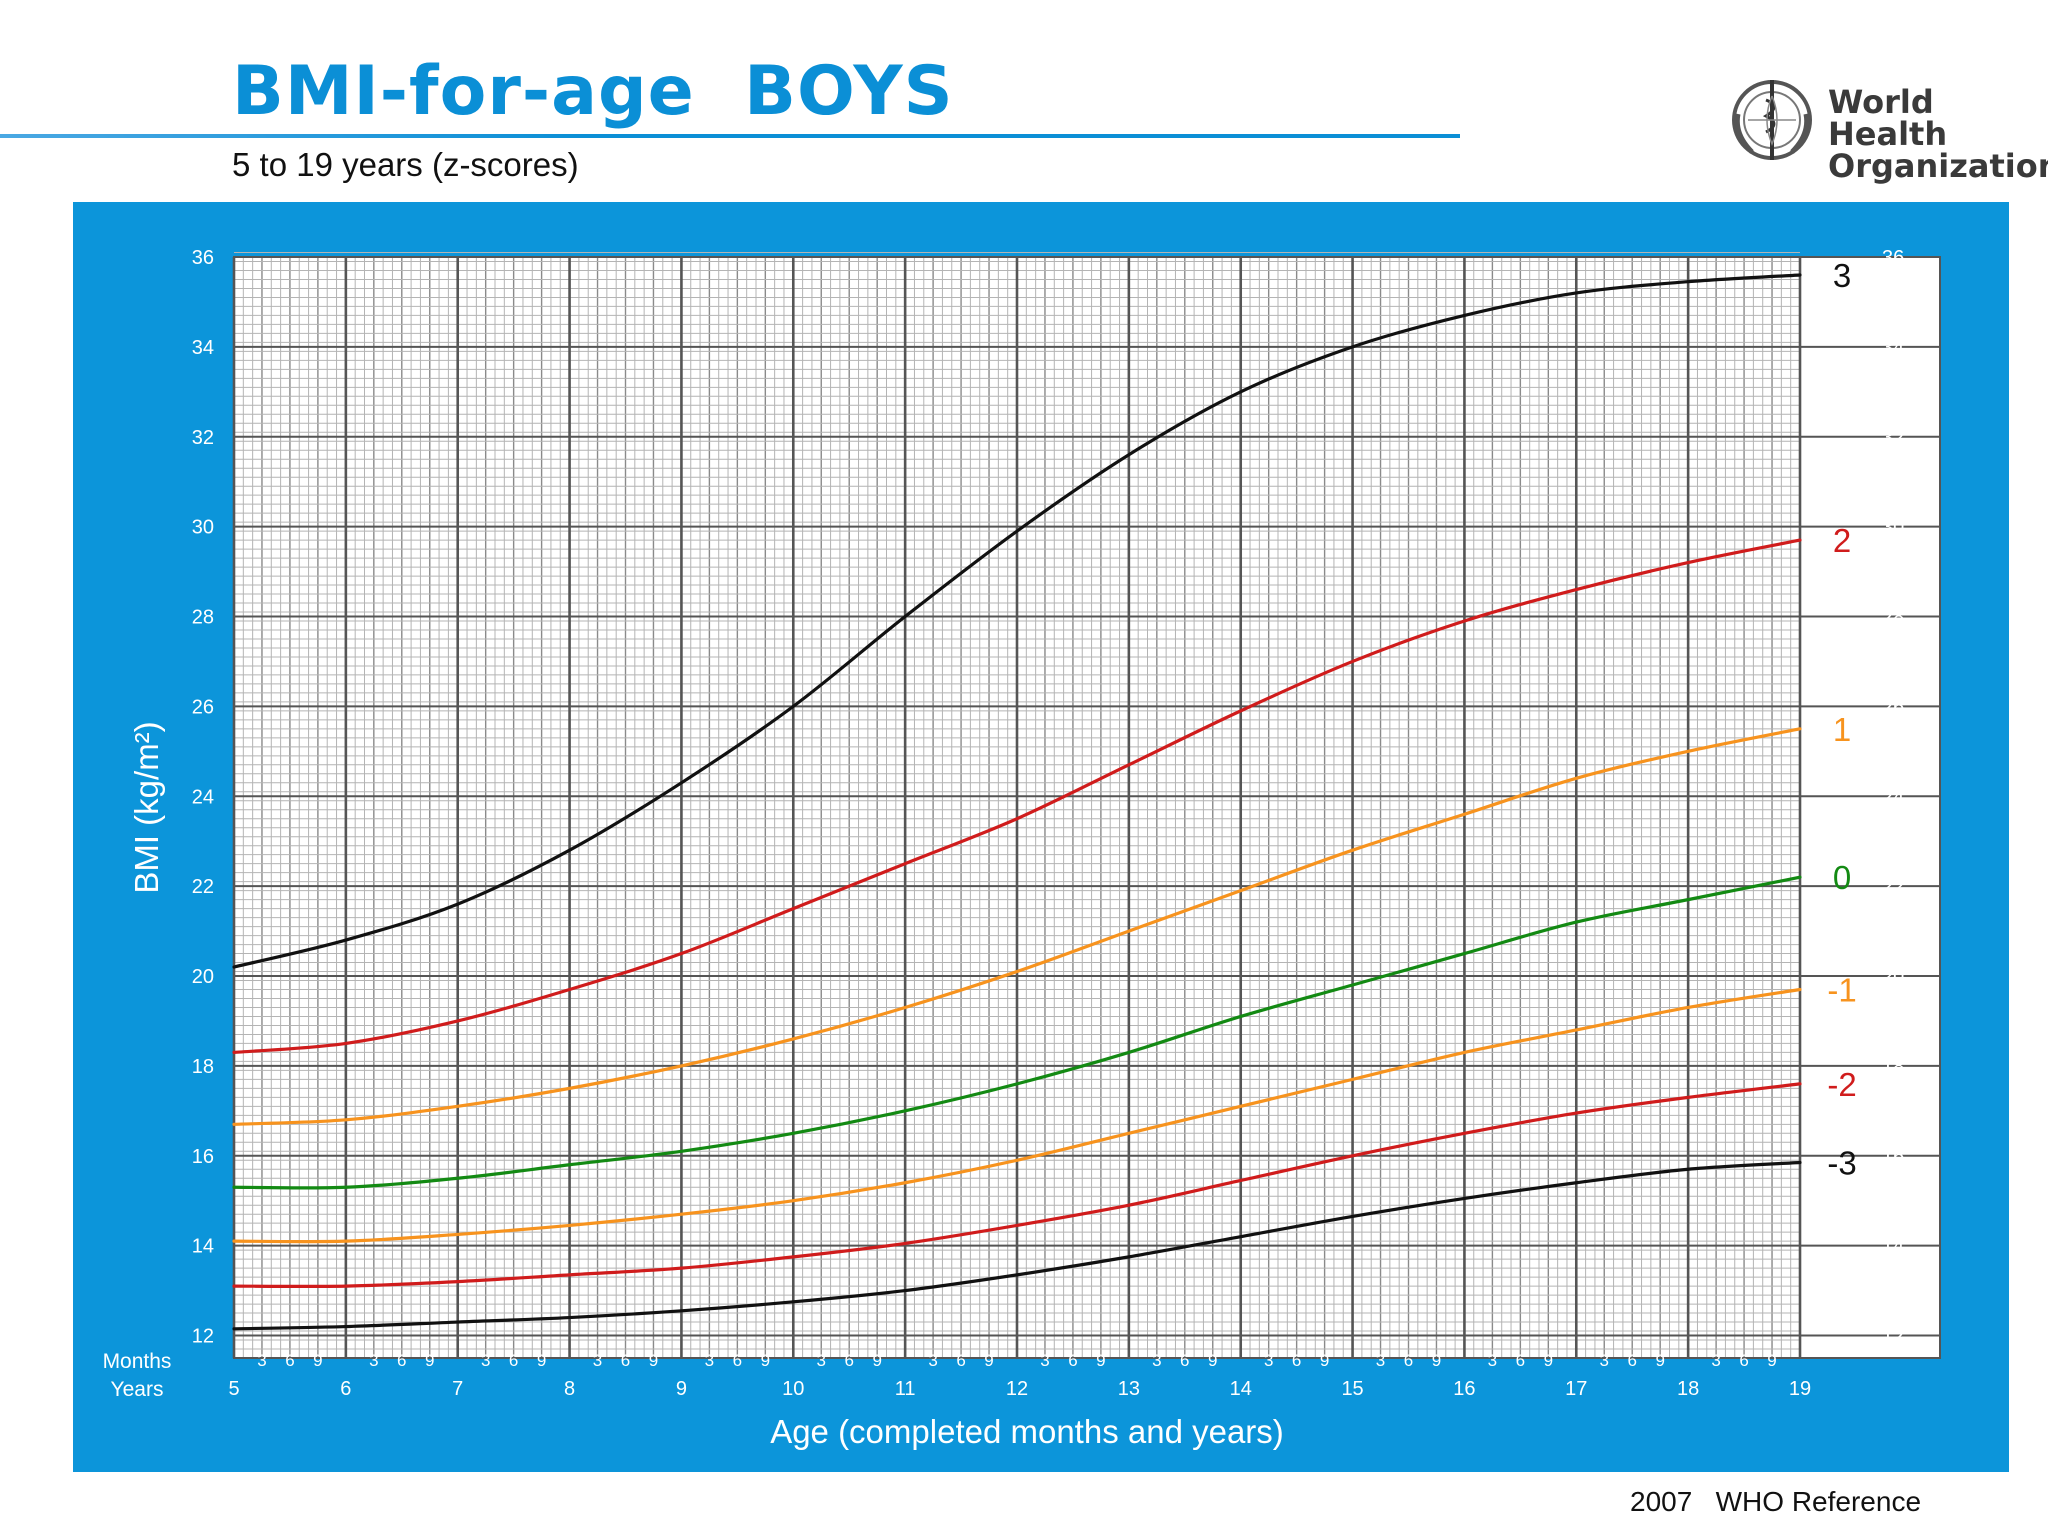 Image resolution: width=2048 pixels, height=1536 pixels. I want to click on y-tick-label-left: 24, so click(203, 797).